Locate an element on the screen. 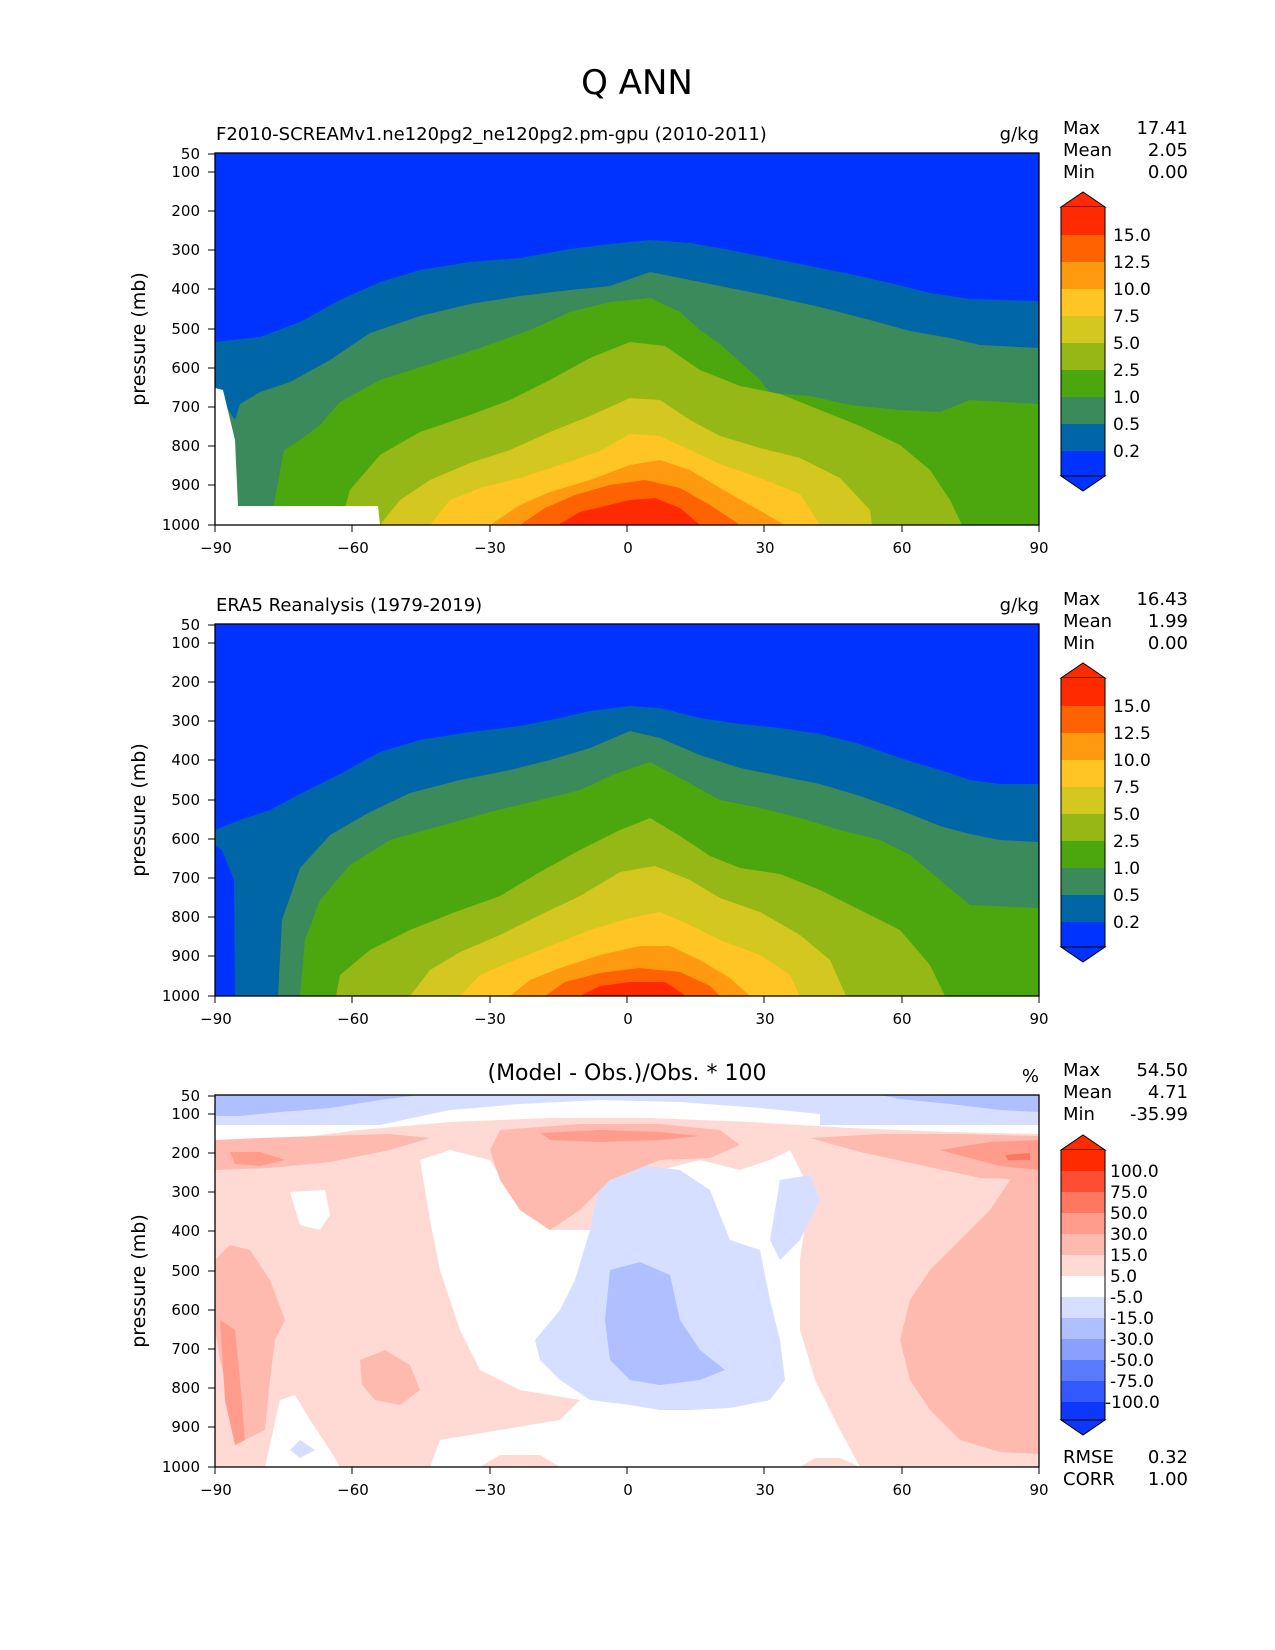 Image resolution: width=1275 pixels, height=1650 pixels. panel-model-units: g/kg is located at coordinates (1019, 134).